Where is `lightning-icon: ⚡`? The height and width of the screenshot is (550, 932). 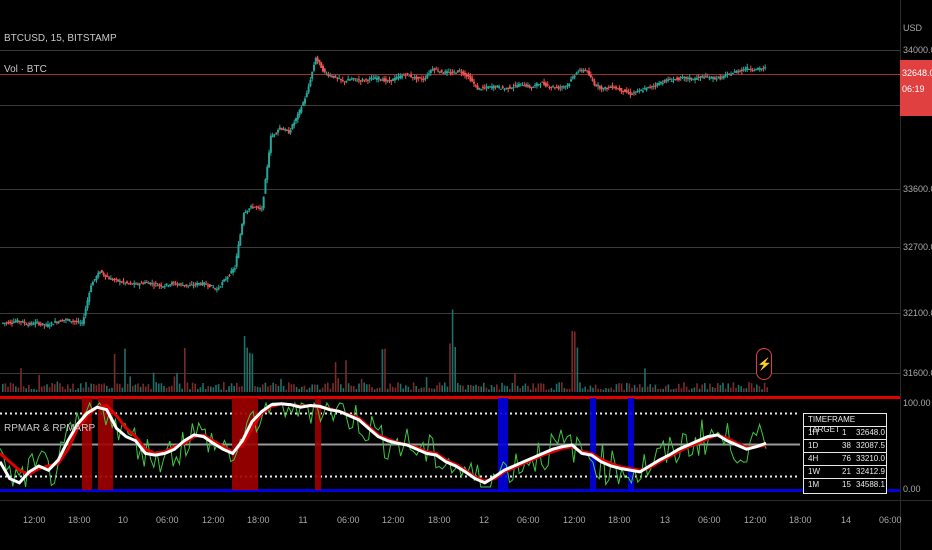 lightning-icon: ⚡ is located at coordinates (764, 364).